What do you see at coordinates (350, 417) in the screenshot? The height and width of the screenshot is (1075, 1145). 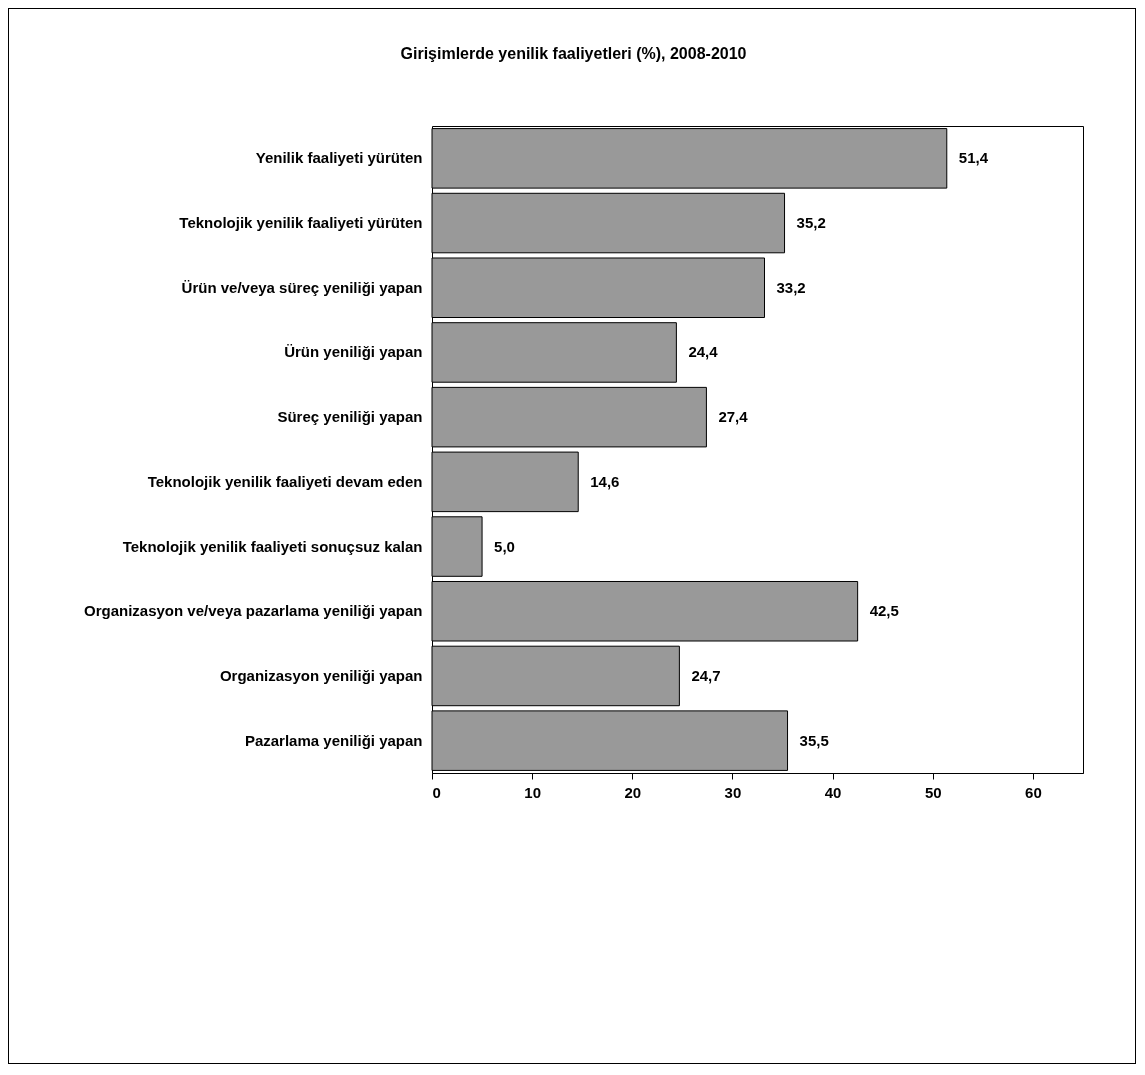 I see `y-tick-label: Süreç yeniliği yapan` at bounding box center [350, 417].